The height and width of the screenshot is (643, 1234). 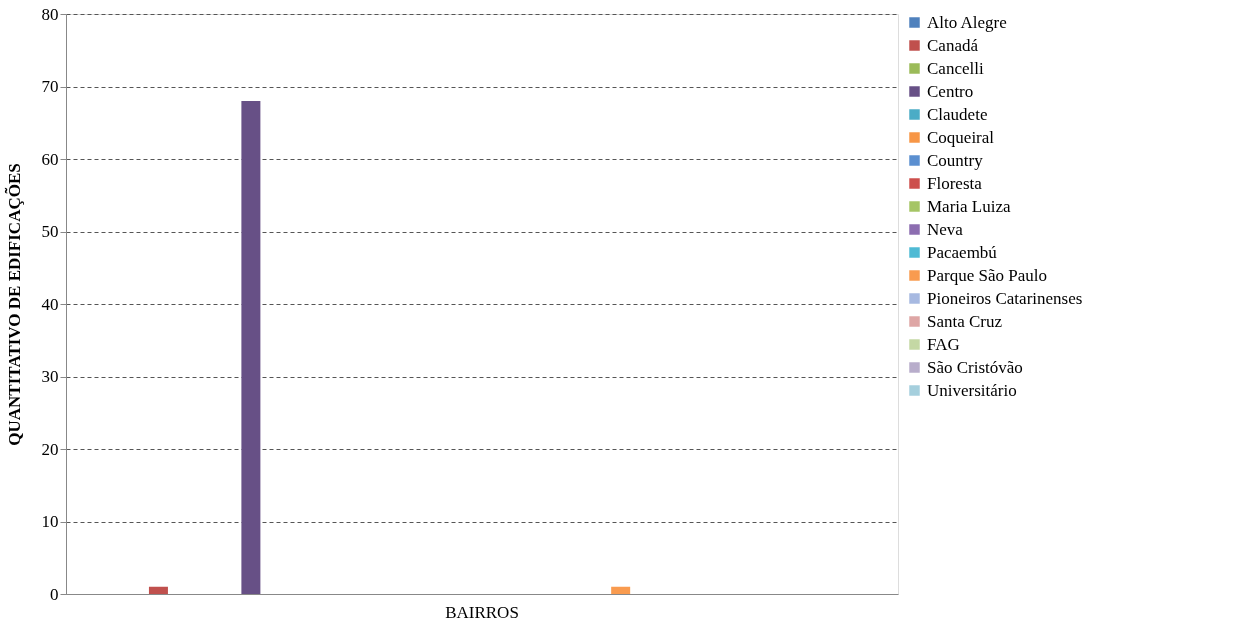 What do you see at coordinates (957, 114) in the screenshot?
I see `legend-label: Claudete` at bounding box center [957, 114].